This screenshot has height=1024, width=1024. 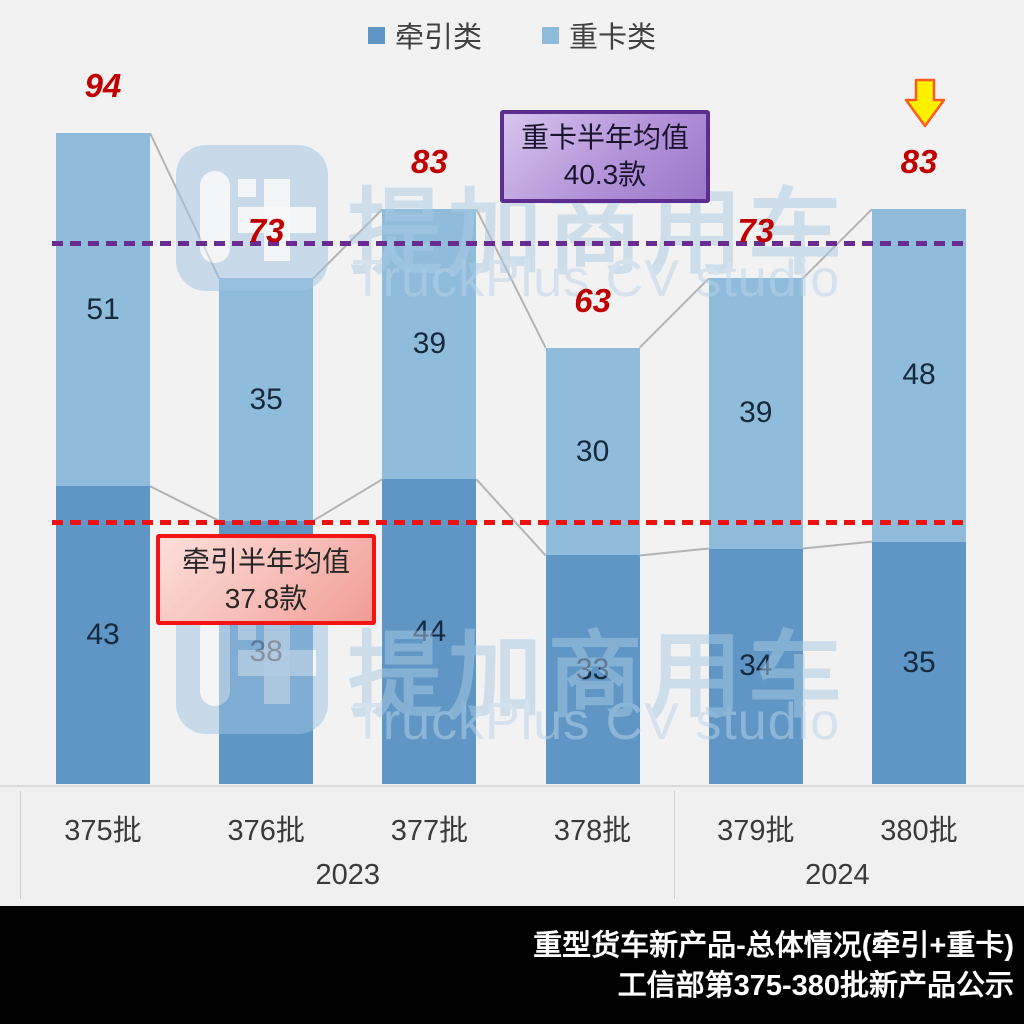 I want to click on bar-segment-tractor-380批: 35, so click(x=919, y=662).